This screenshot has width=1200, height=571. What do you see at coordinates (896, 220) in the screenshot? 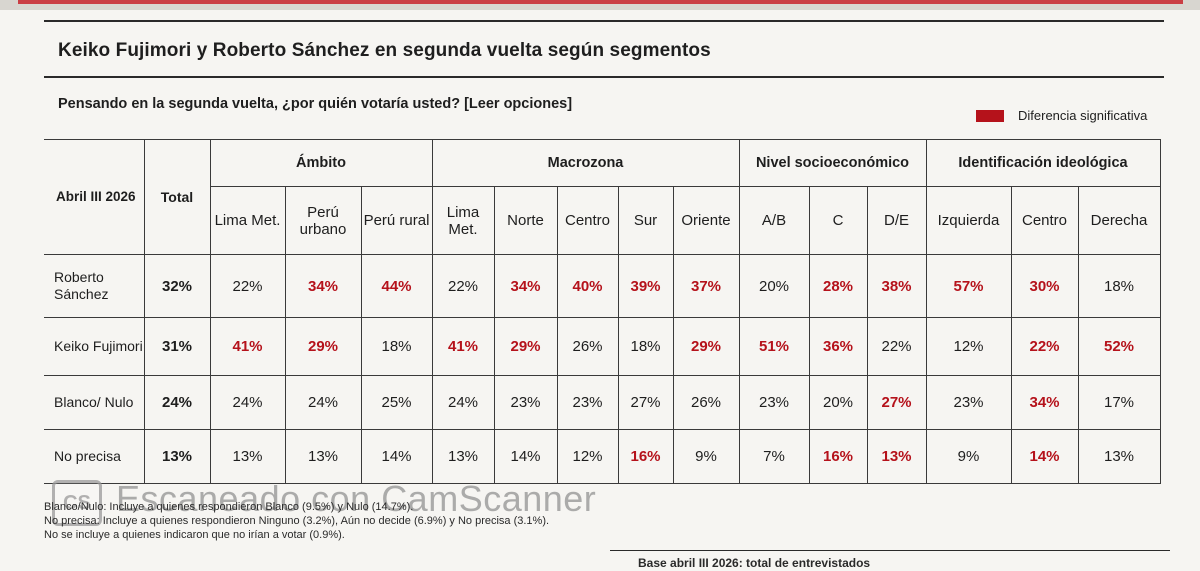
I see `column-header: D/E` at bounding box center [896, 220].